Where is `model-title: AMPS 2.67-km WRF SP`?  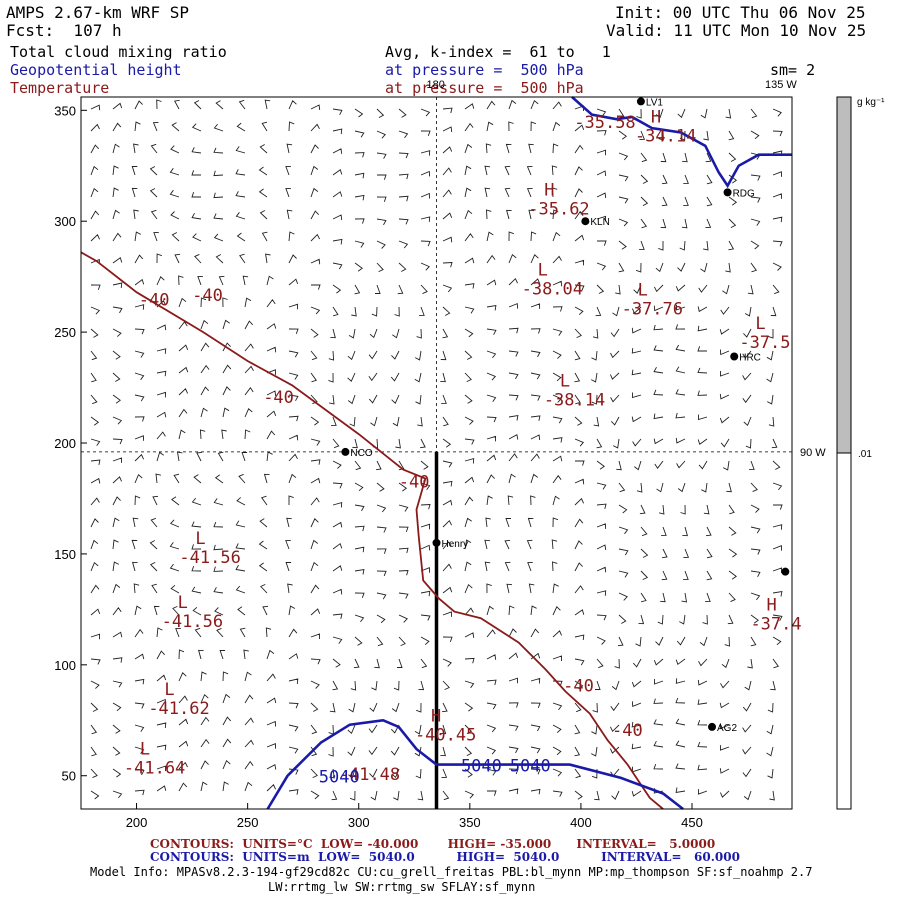 model-title: AMPS 2.67-km WRF SP is located at coordinates (98, 12).